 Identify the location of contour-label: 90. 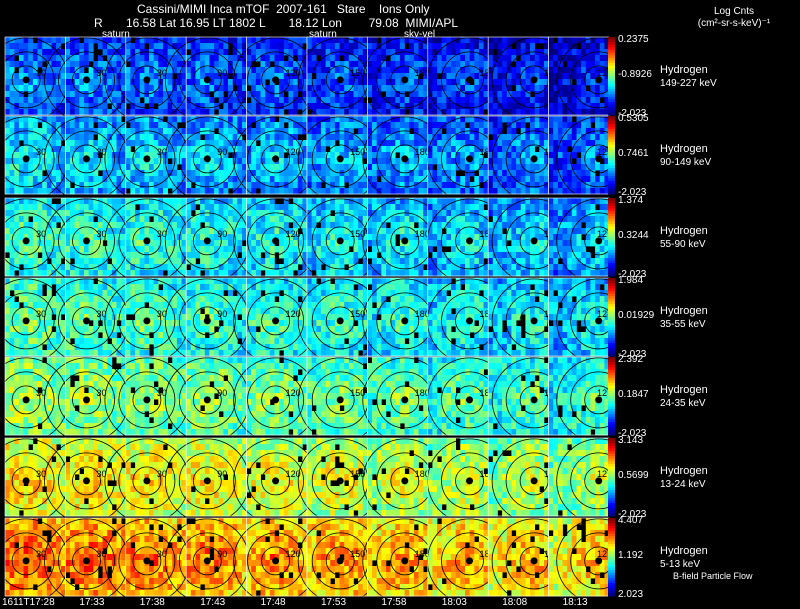
(222, 152).